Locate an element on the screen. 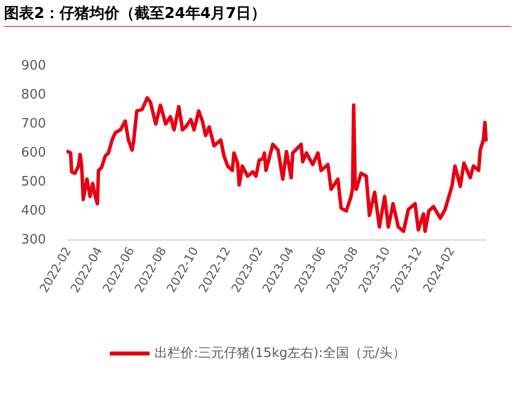  legend-label: 出栏价:三元仔猪(15kg左右):全国（元/头） is located at coordinates (280, 353).